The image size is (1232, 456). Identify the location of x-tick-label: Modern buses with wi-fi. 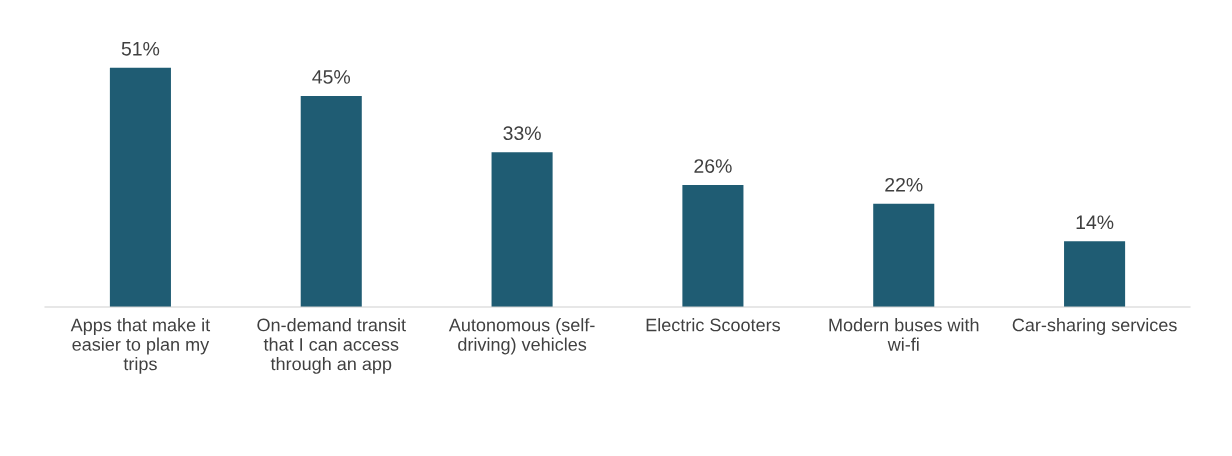
(904, 334).